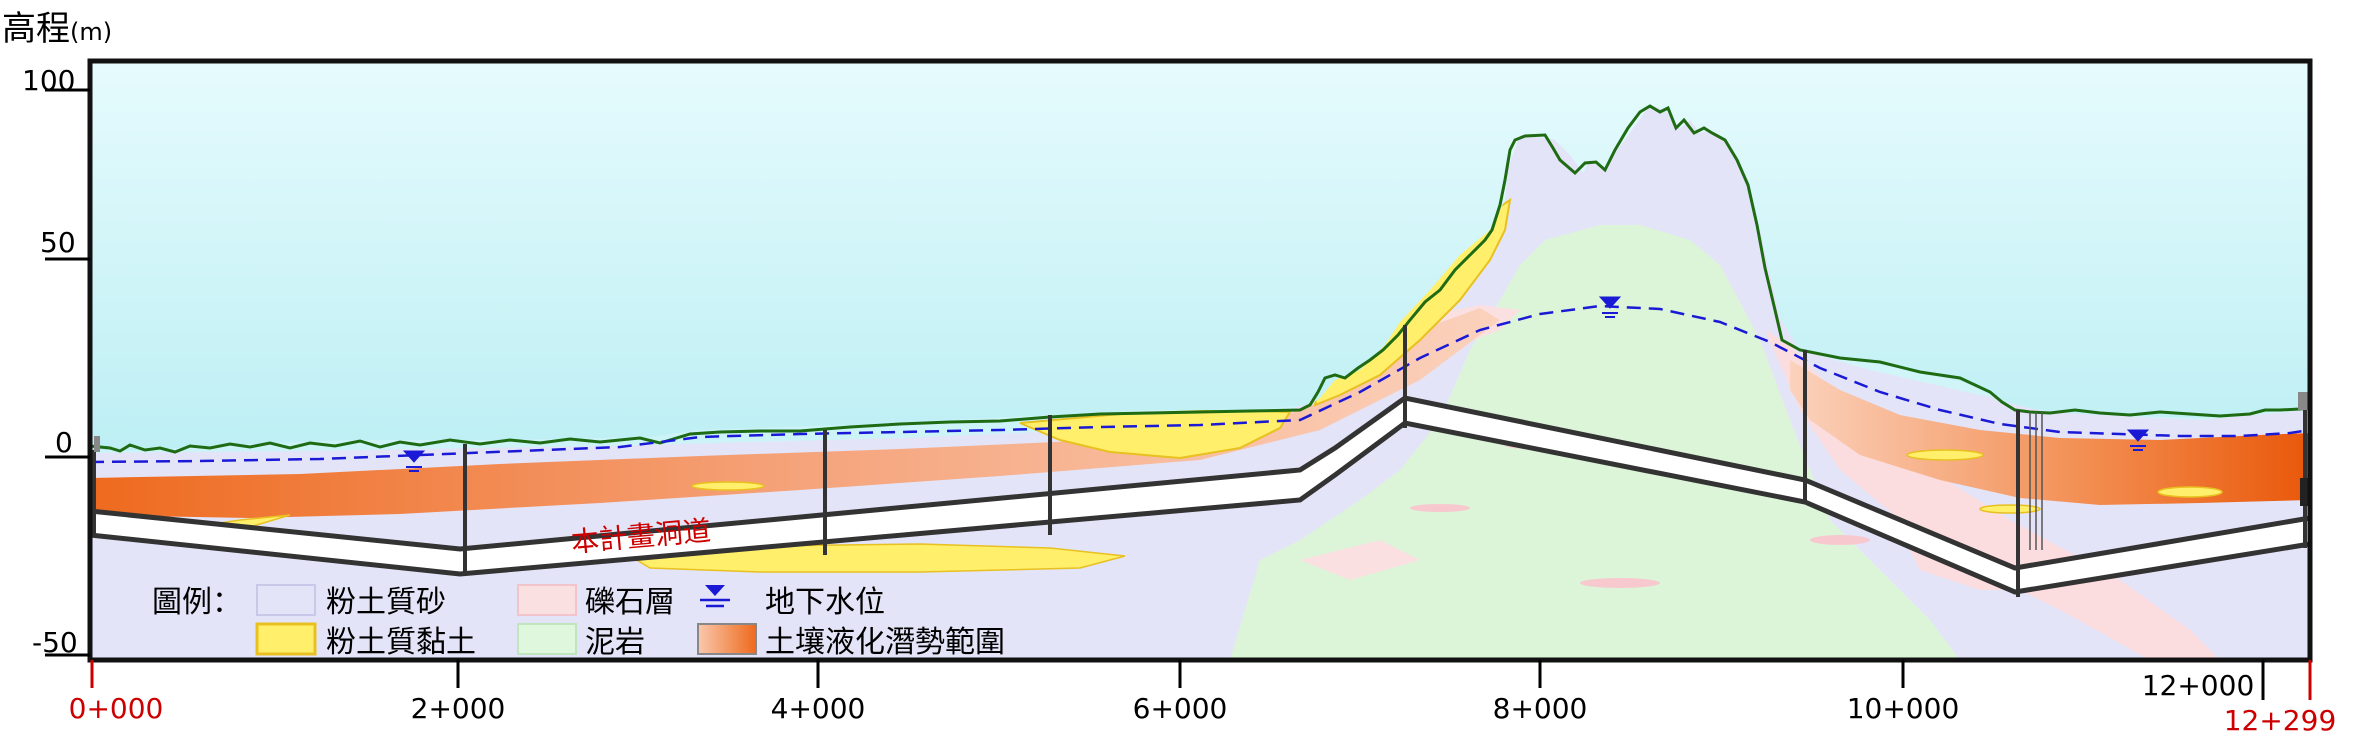 The image size is (2361, 745). What do you see at coordinates (727, 639) in the screenshot?
I see `legend-swatch-liquefaction` at bounding box center [727, 639].